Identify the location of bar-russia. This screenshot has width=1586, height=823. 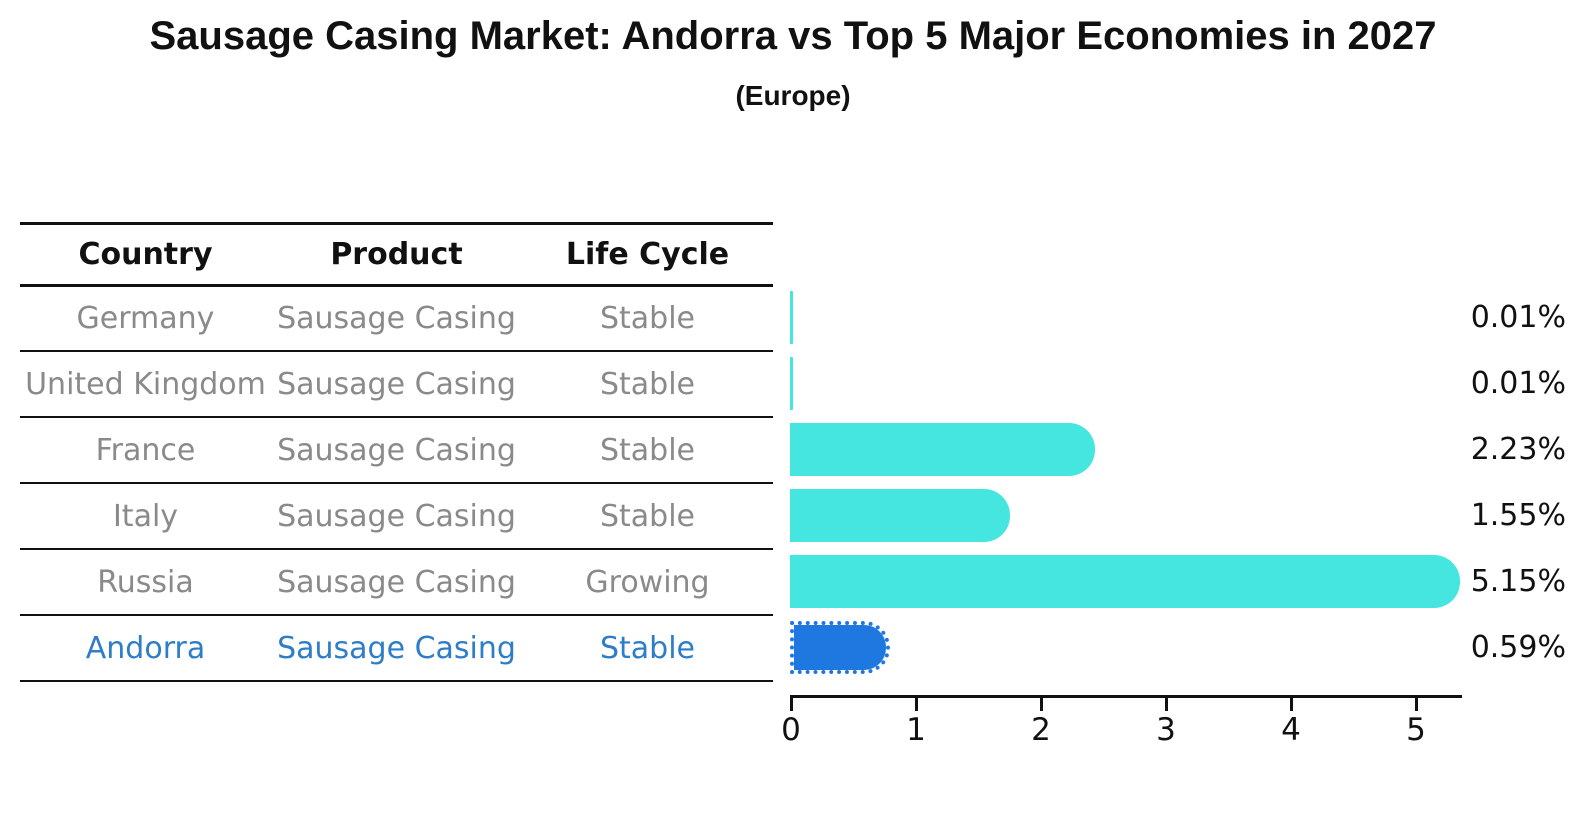
(1125, 581).